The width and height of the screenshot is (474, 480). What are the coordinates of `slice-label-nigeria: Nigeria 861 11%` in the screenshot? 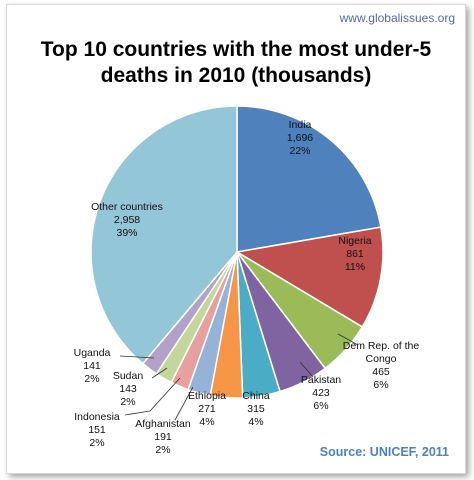 It's located at (354, 254).